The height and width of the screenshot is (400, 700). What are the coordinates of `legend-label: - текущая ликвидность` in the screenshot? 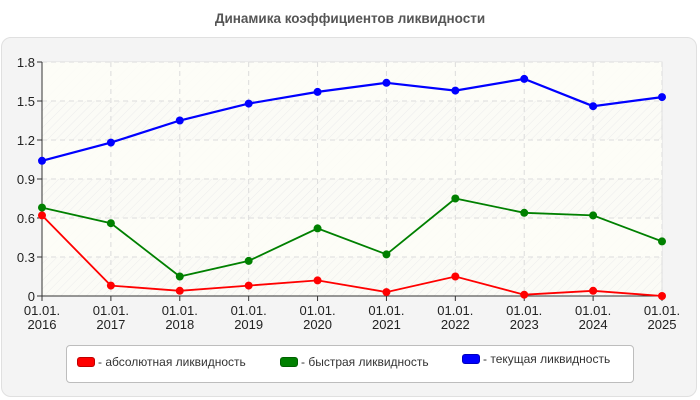 It's located at (547, 359).